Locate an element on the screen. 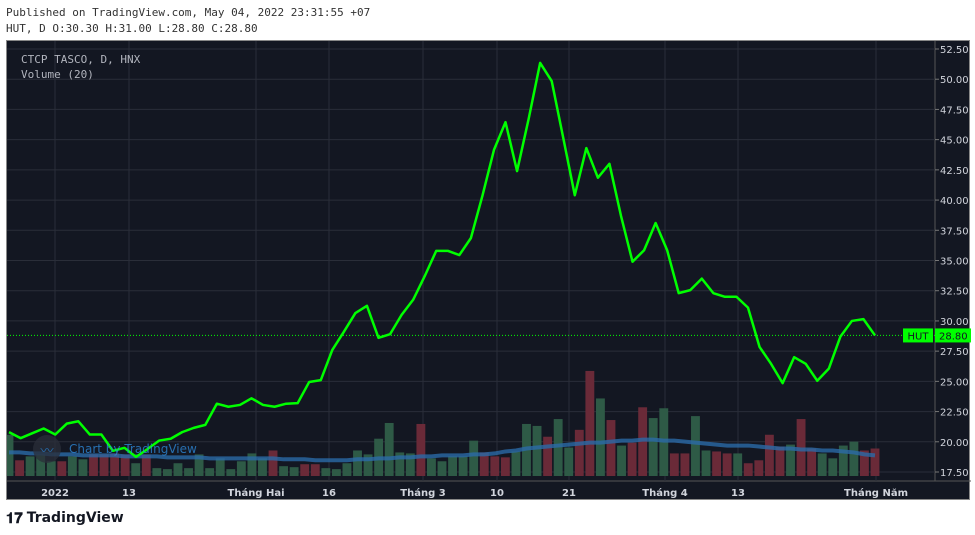 The image size is (975, 535). time-tick-label: 16 is located at coordinates (329, 493).